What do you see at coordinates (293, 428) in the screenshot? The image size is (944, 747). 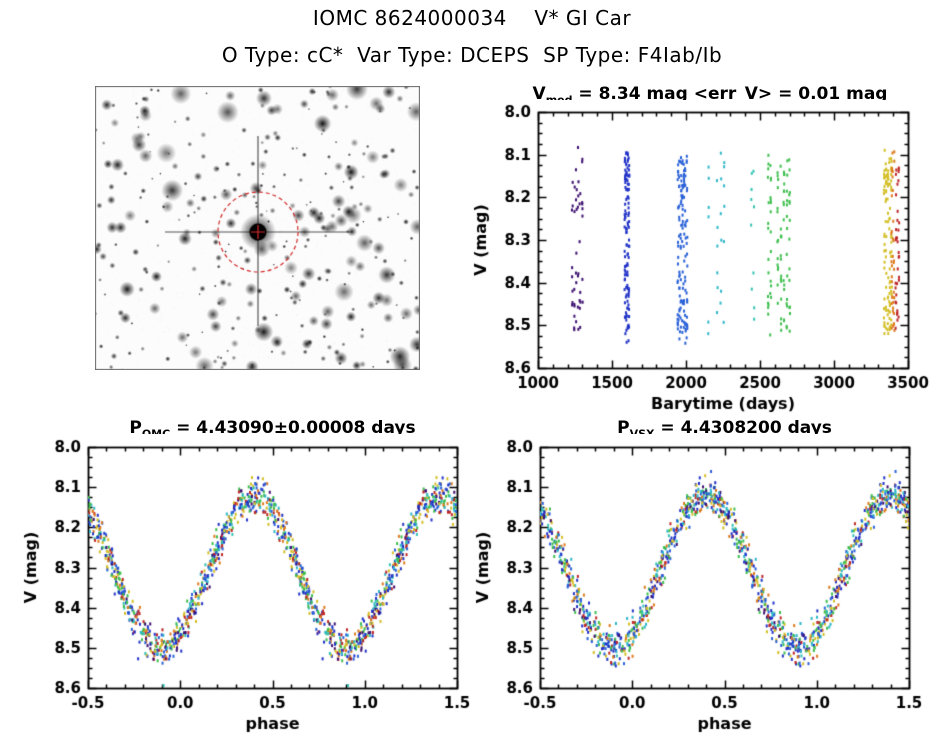 I see `phase-omc-title-rest: = 4.43090±0.00008 days` at bounding box center [293, 428].